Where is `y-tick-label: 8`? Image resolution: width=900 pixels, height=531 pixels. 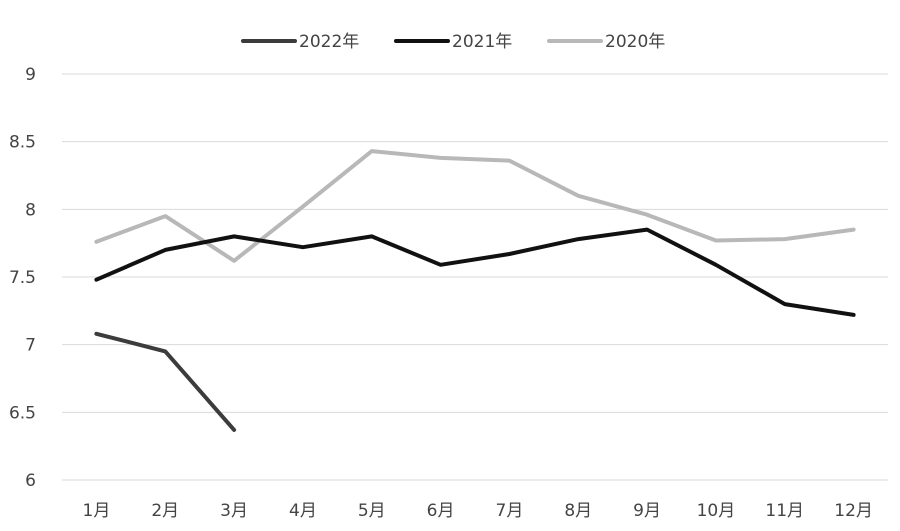
y-tick-label: 8 is located at coordinates (30, 210).